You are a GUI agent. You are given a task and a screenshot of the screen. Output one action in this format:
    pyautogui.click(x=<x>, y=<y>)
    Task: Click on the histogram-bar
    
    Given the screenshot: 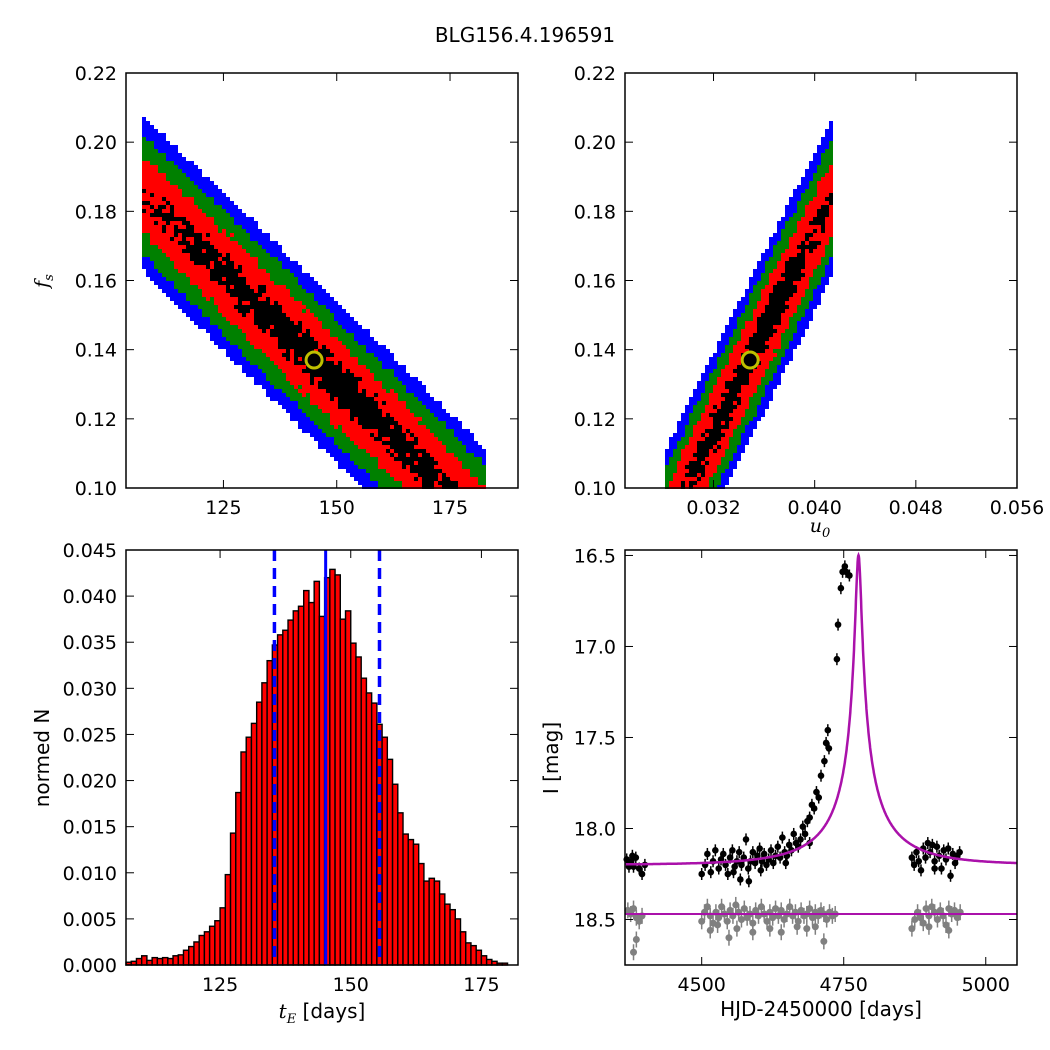 What is the action you would take?
    pyautogui.click(x=358, y=811)
    